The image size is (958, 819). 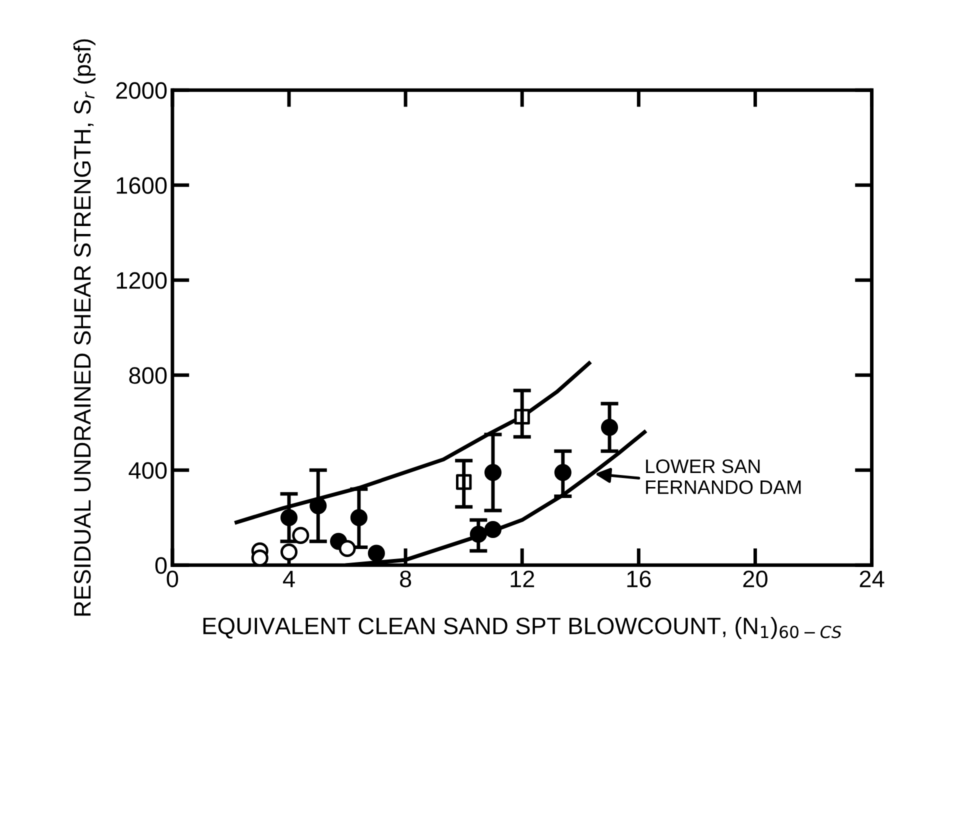 I want to click on y-tick-label: 2000, so click(x=141, y=90).